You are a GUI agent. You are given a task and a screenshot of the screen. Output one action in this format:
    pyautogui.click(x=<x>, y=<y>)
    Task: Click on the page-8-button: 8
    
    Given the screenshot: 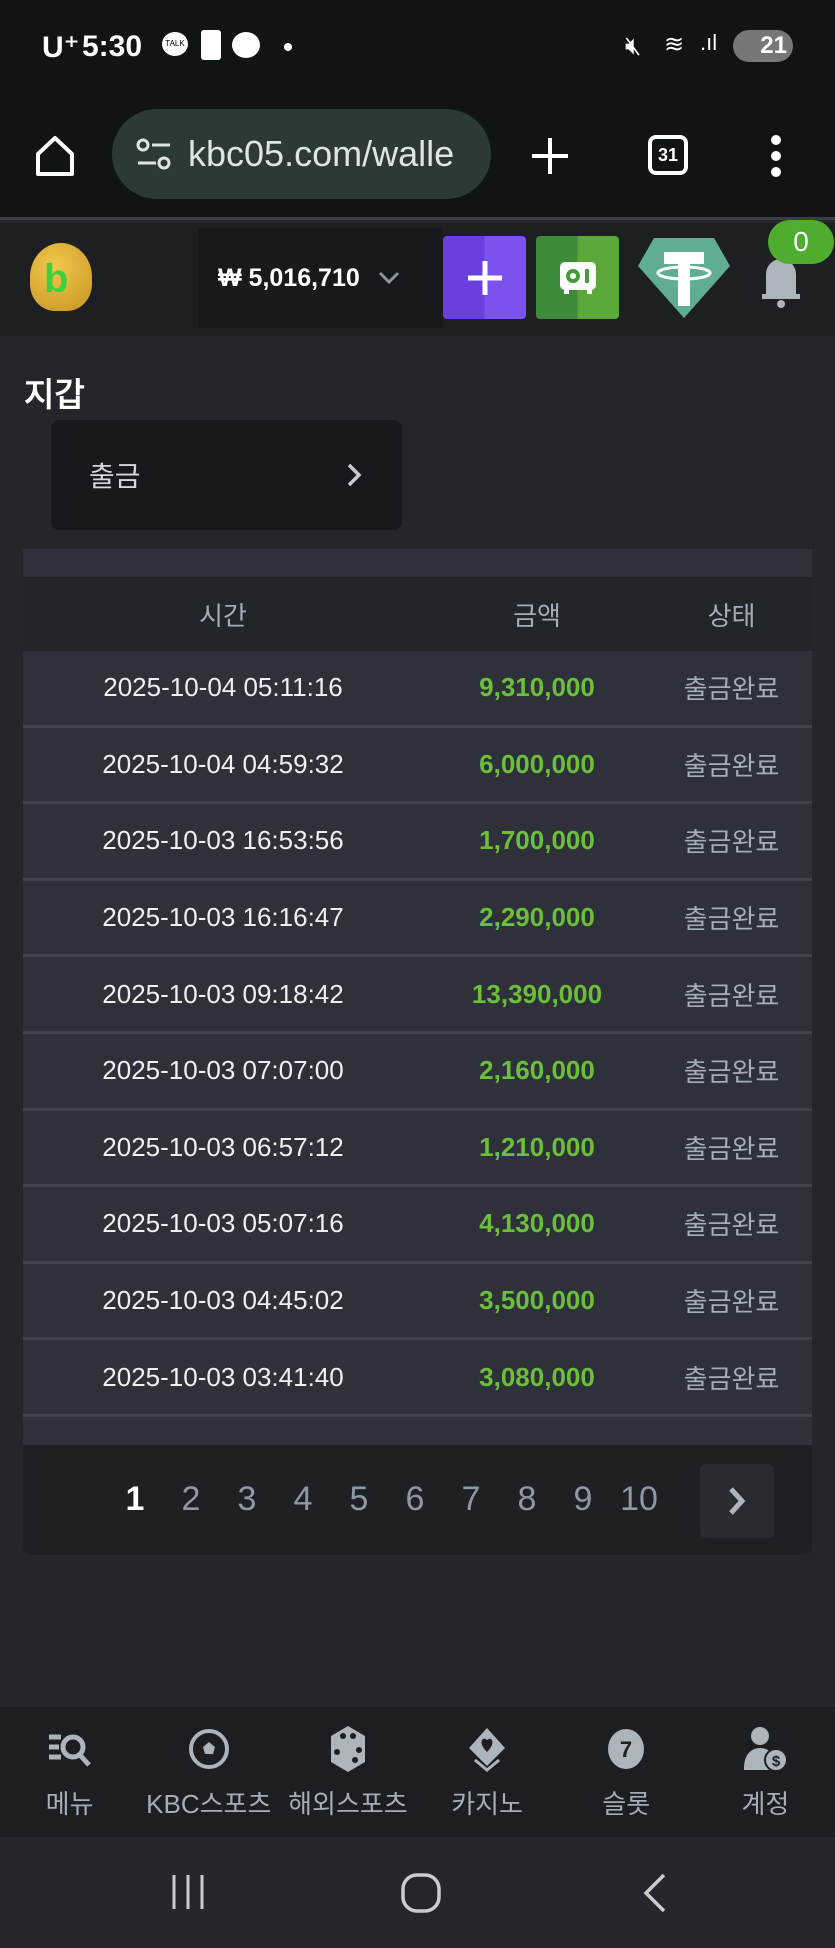 What is the action you would take?
    pyautogui.click(x=527, y=1499)
    